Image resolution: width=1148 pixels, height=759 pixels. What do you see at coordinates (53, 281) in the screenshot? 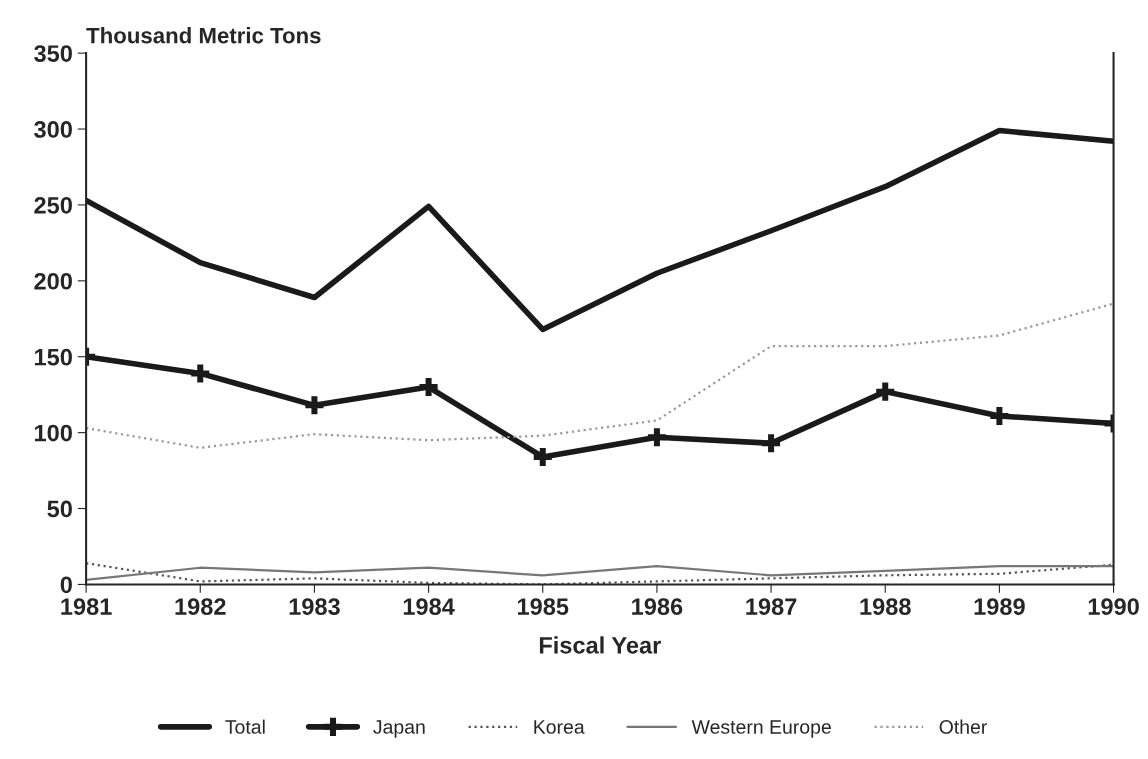
I see `y-tick-label: 200` at bounding box center [53, 281].